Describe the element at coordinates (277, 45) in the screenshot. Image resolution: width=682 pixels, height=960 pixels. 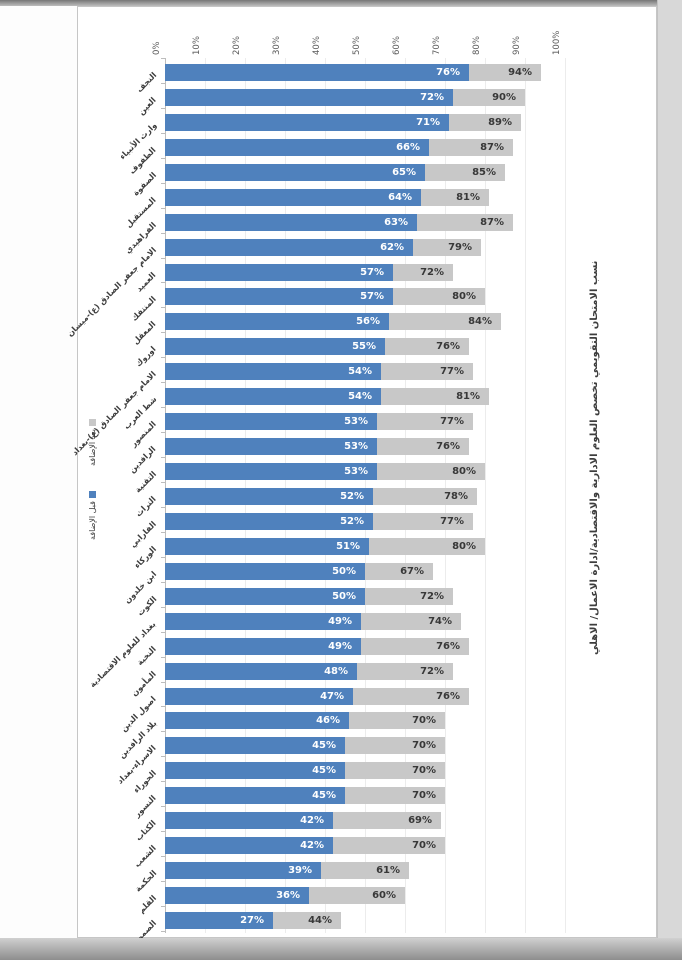
I see `x-tick-label: 30%` at that location.